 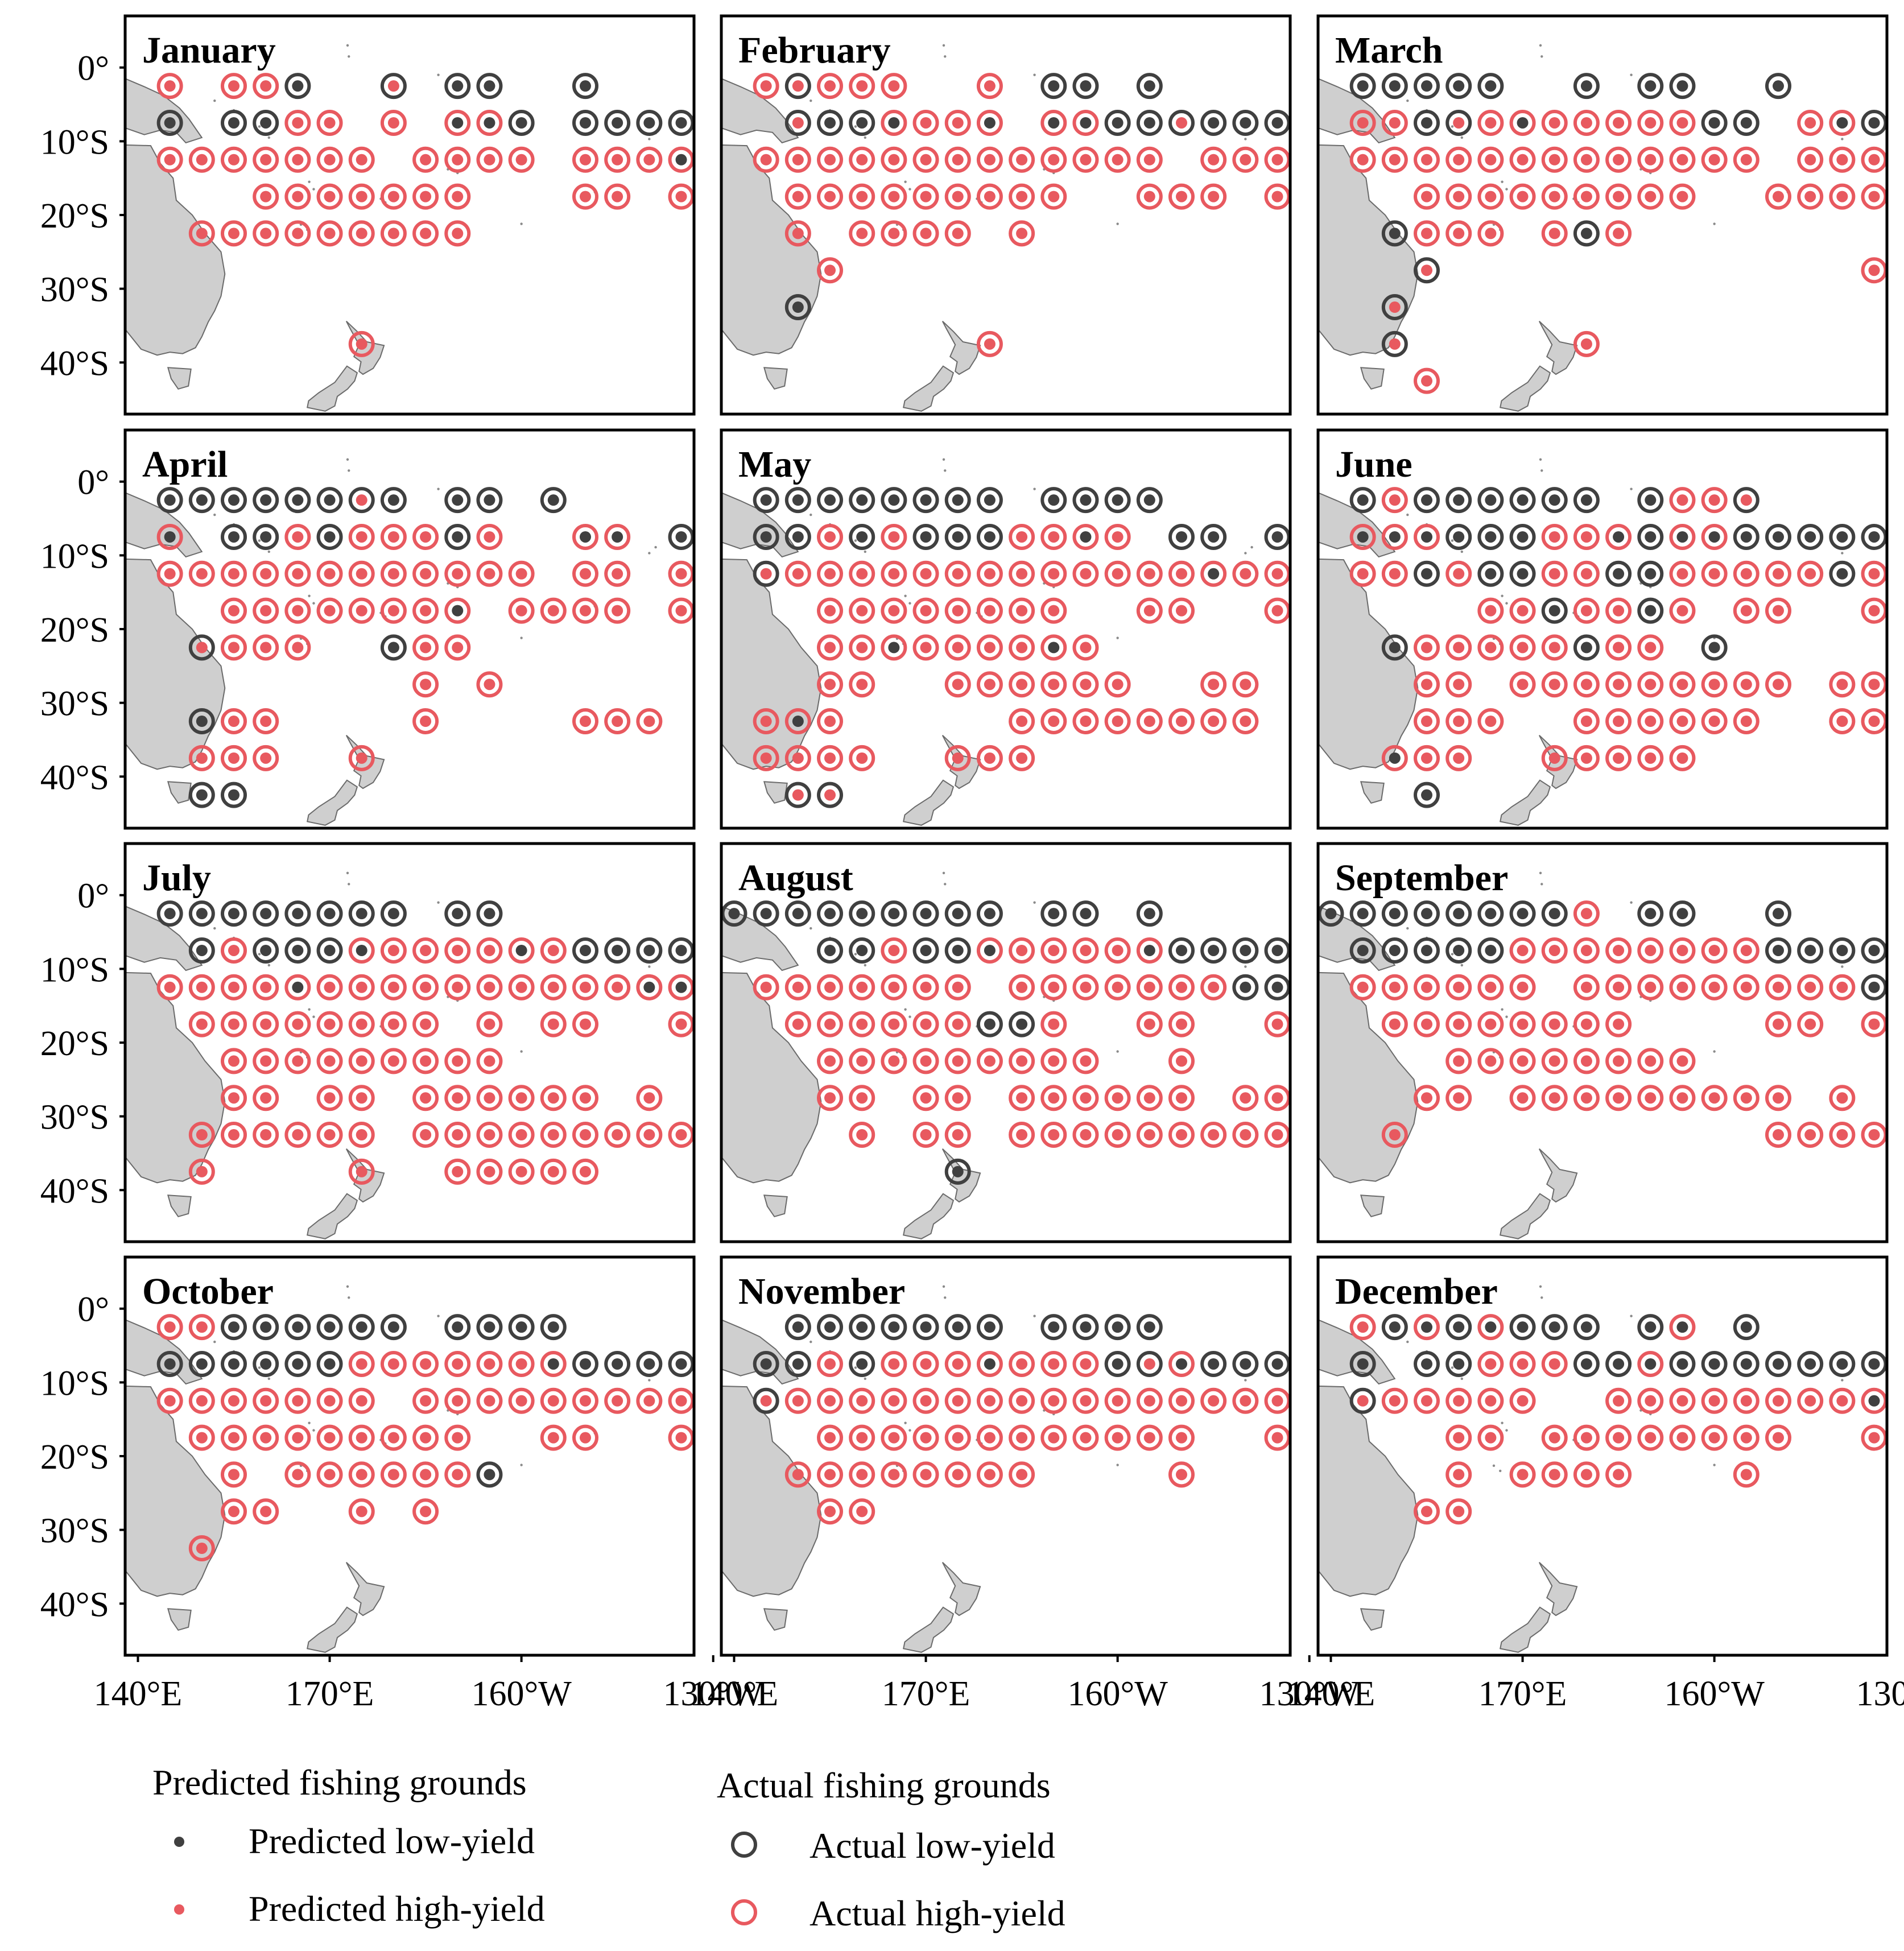 I want to click on new-zealand-south-land, so click(x=929, y=802).